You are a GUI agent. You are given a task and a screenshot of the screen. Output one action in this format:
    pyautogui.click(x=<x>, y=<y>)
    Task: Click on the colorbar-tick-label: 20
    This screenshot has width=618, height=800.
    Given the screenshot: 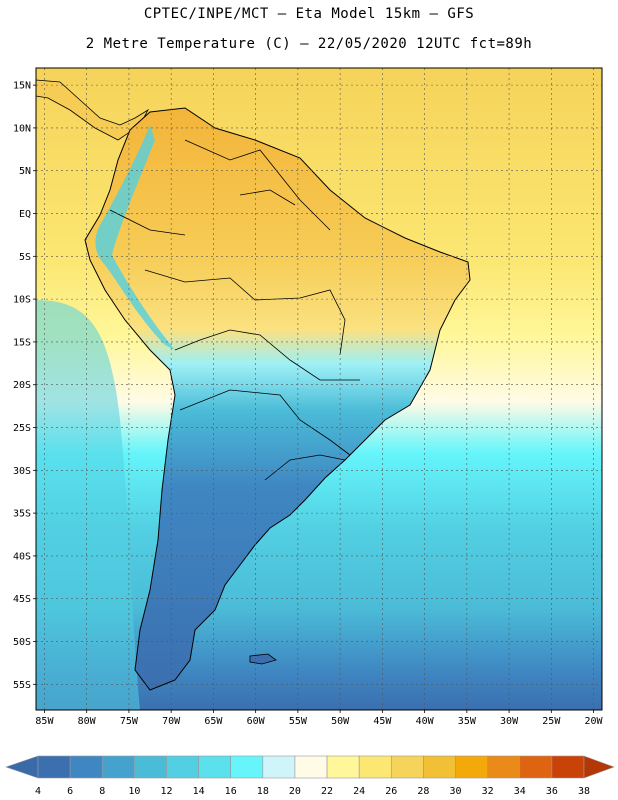 What is the action you would take?
    pyautogui.click(x=295, y=791)
    